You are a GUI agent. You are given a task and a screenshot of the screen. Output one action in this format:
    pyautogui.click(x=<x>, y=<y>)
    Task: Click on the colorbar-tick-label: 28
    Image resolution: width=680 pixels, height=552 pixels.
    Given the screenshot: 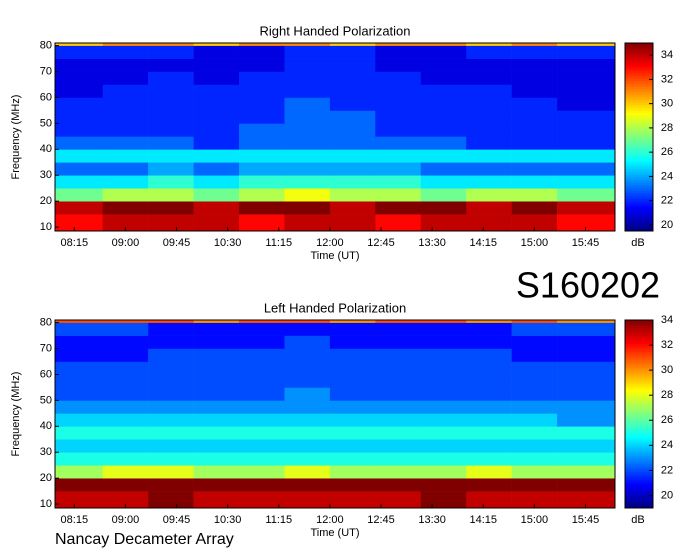 What is the action you would take?
    pyautogui.click(x=667, y=128)
    